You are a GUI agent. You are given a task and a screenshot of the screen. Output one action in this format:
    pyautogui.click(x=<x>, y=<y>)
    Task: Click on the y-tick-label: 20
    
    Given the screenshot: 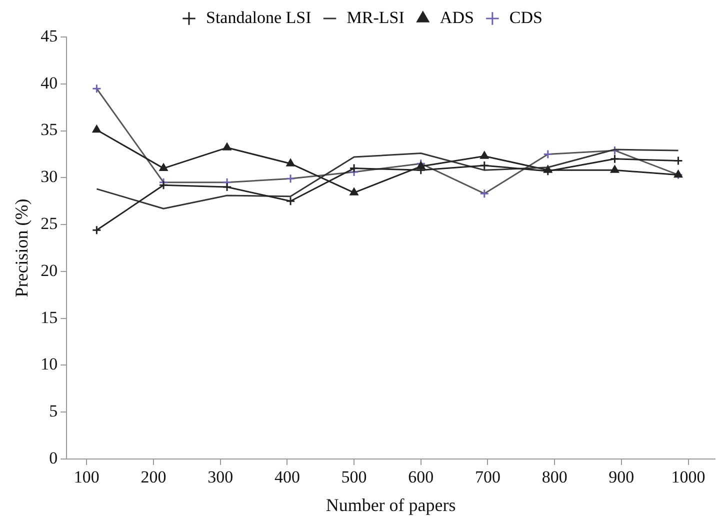 What is the action you would take?
    pyautogui.click(x=49, y=270)
    